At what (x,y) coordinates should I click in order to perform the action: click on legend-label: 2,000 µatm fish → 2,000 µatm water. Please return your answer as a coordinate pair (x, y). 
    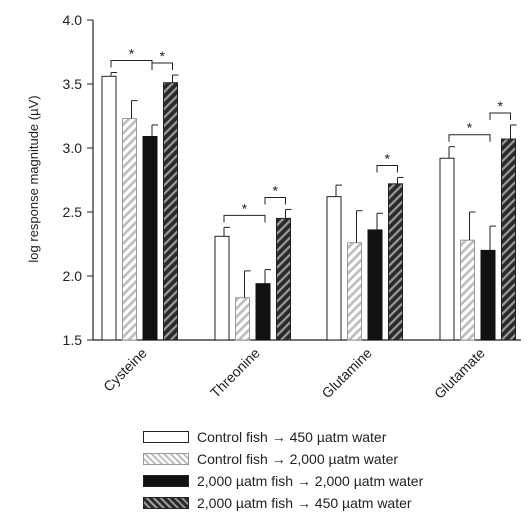
    Looking at the image, I should click on (310, 481).